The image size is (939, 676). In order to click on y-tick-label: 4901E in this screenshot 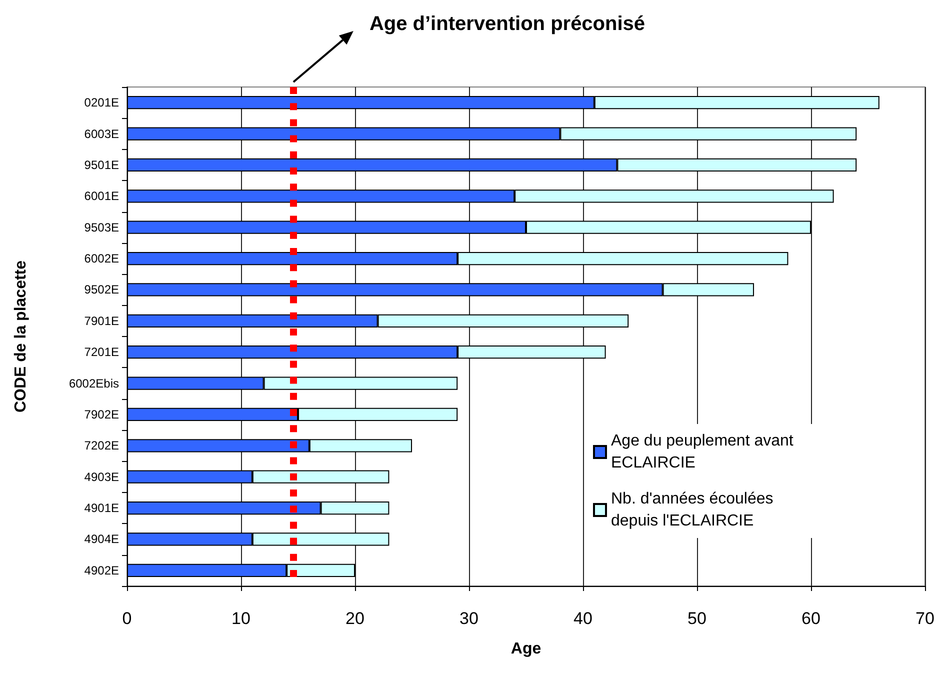, I will do `click(101, 508)`.